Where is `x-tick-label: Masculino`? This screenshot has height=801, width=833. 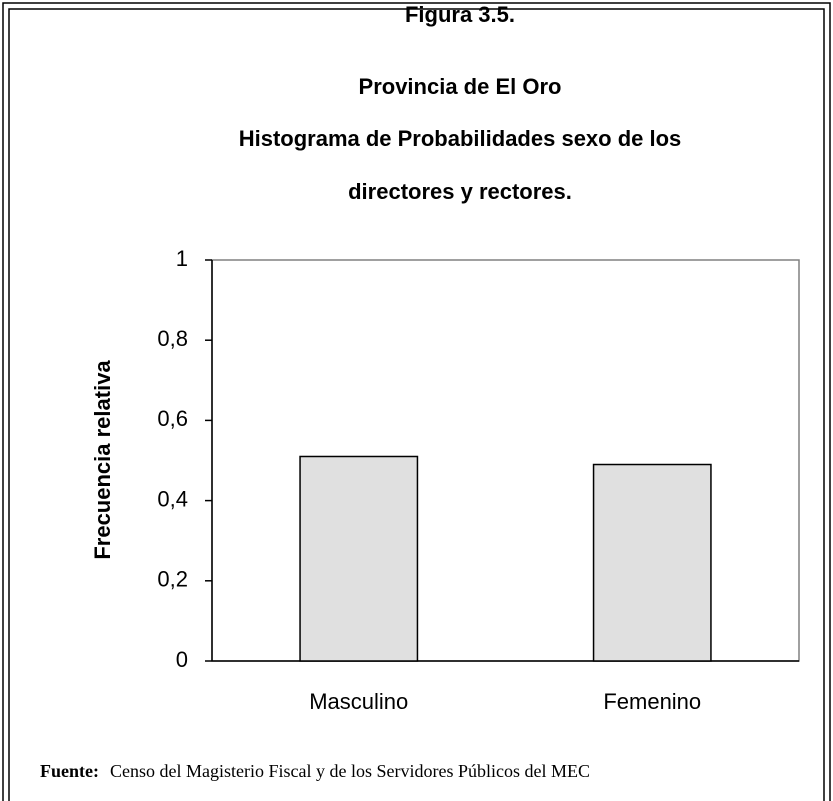
x-tick-label: Masculino is located at coordinates (358, 701).